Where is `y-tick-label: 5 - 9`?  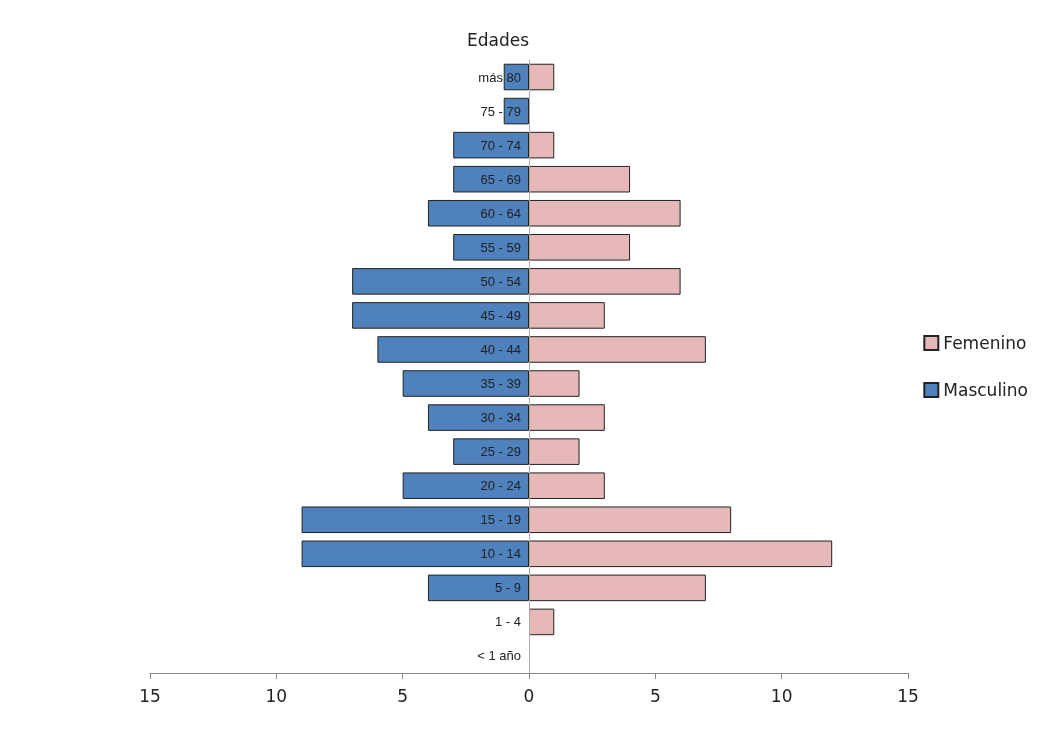 y-tick-label: 5 - 9 is located at coordinates (507, 588).